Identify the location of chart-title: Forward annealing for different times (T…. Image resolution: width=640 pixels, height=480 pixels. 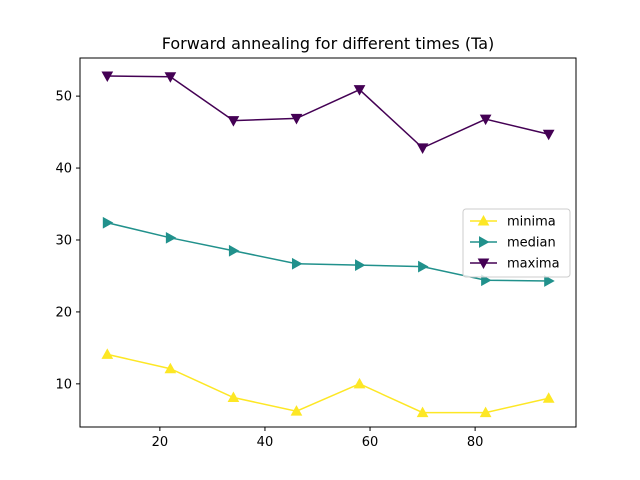
(328, 43).